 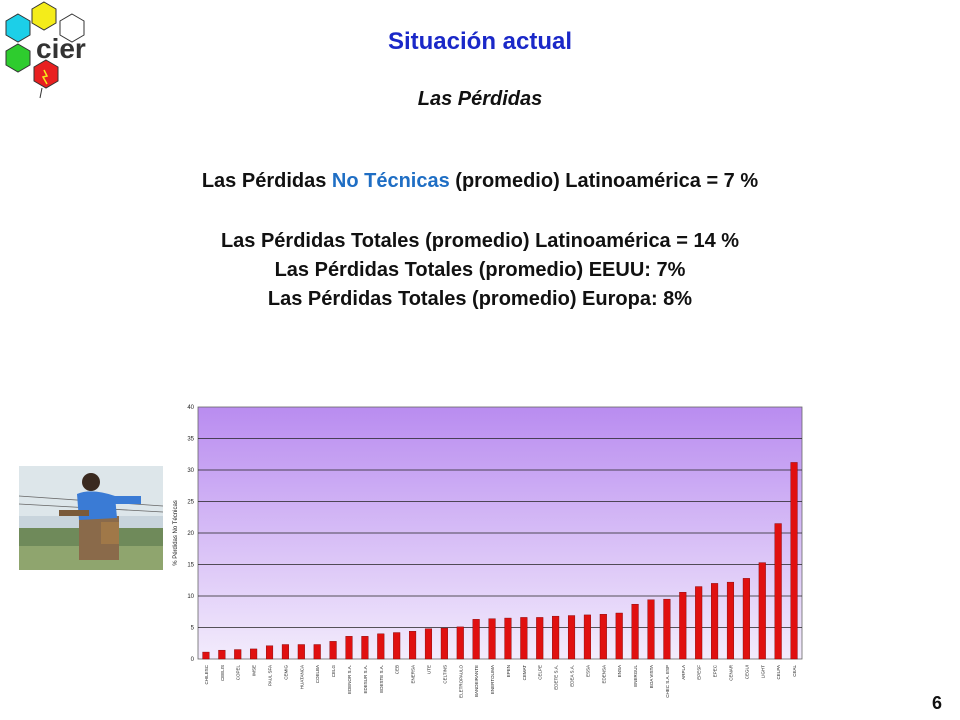 I want to click on x-tick-label: EDESTE S.A., so click(x=381, y=679).